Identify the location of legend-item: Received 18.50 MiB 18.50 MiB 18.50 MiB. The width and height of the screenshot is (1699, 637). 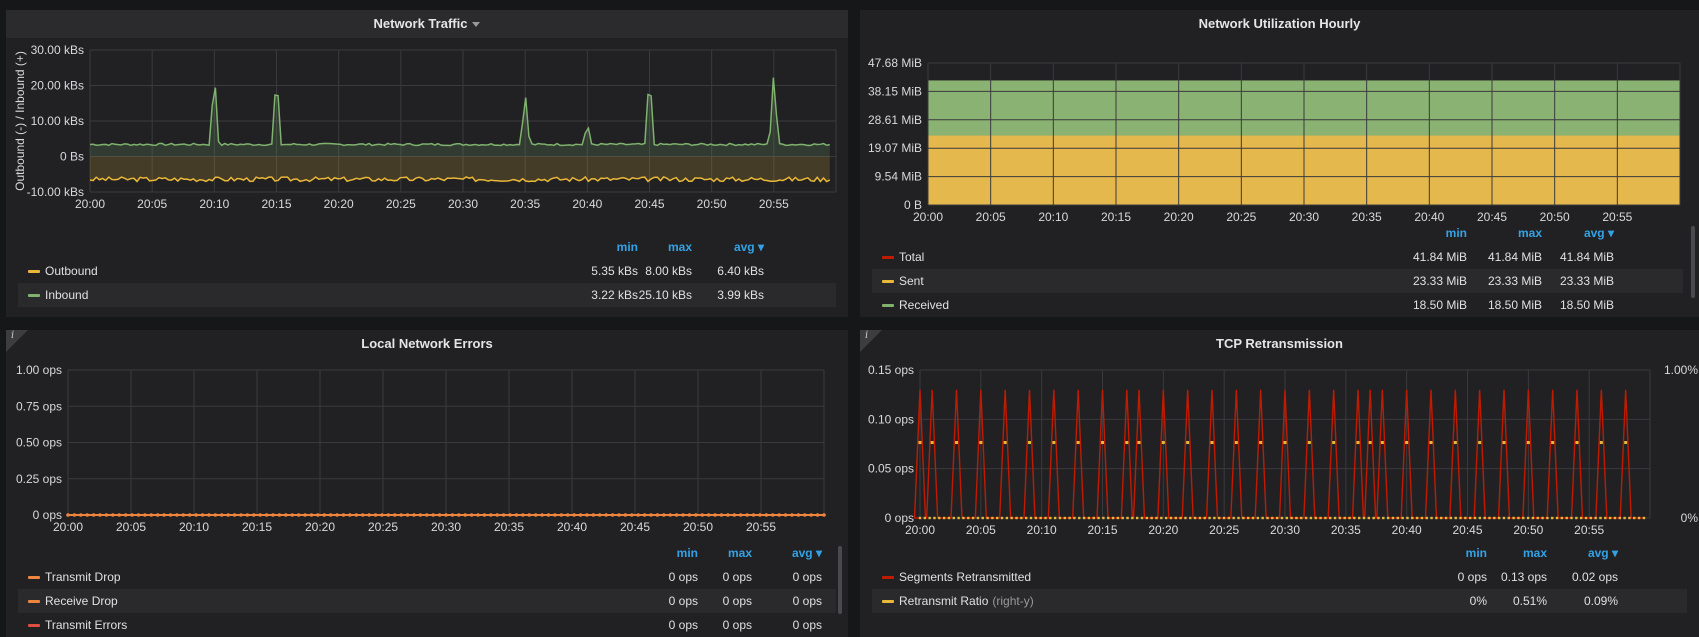
(1277, 305).